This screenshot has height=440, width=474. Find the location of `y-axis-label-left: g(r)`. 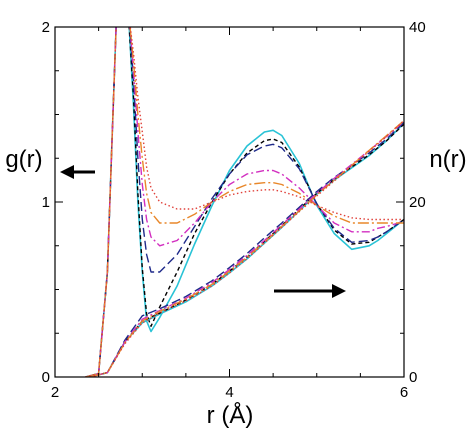

y-axis-label-left: g(r) is located at coordinates (23, 159).